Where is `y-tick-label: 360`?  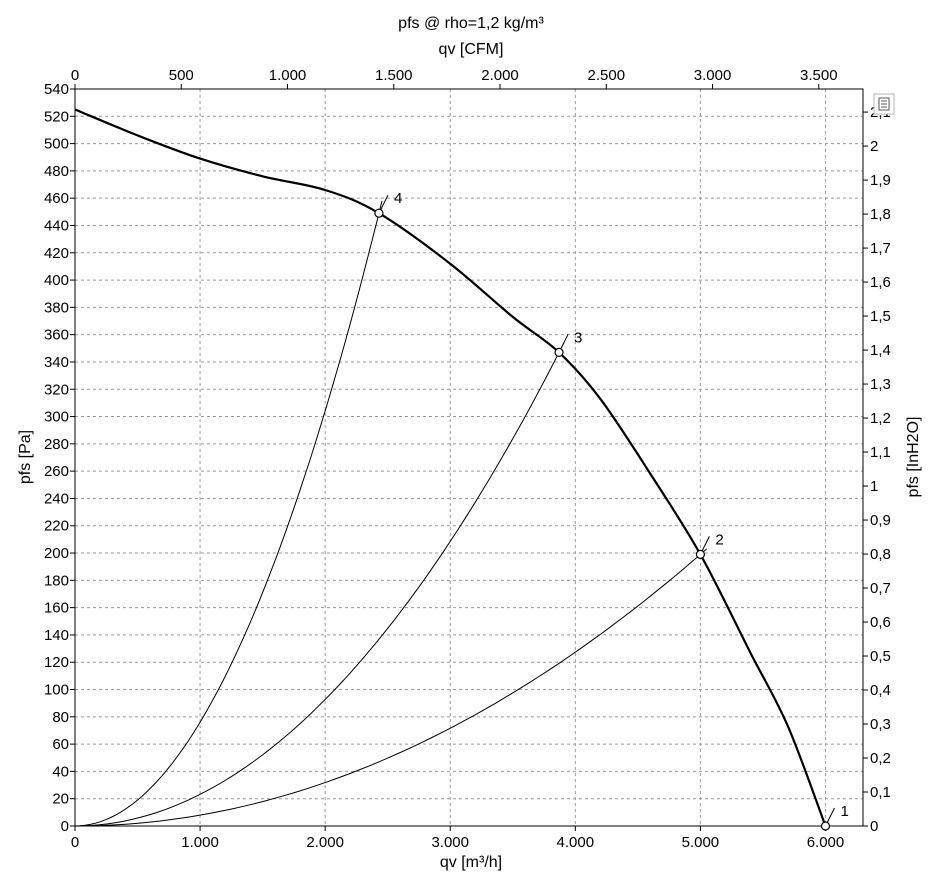
y-tick-label: 360 is located at coordinates (56, 335).